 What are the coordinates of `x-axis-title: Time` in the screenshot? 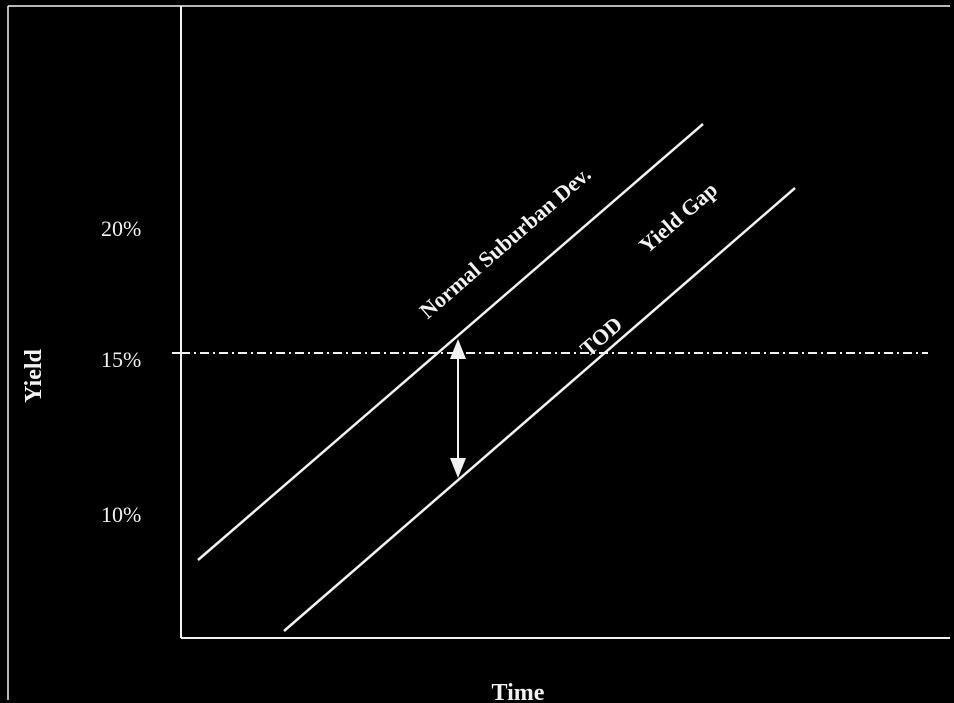 It's located at (518, 691).